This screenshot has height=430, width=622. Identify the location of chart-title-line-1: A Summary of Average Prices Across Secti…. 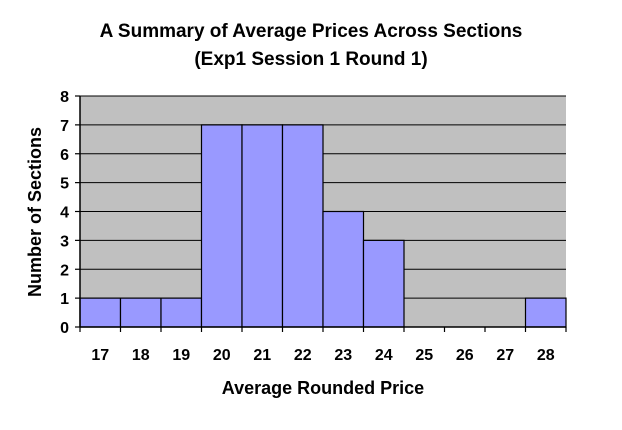
(311, 31).